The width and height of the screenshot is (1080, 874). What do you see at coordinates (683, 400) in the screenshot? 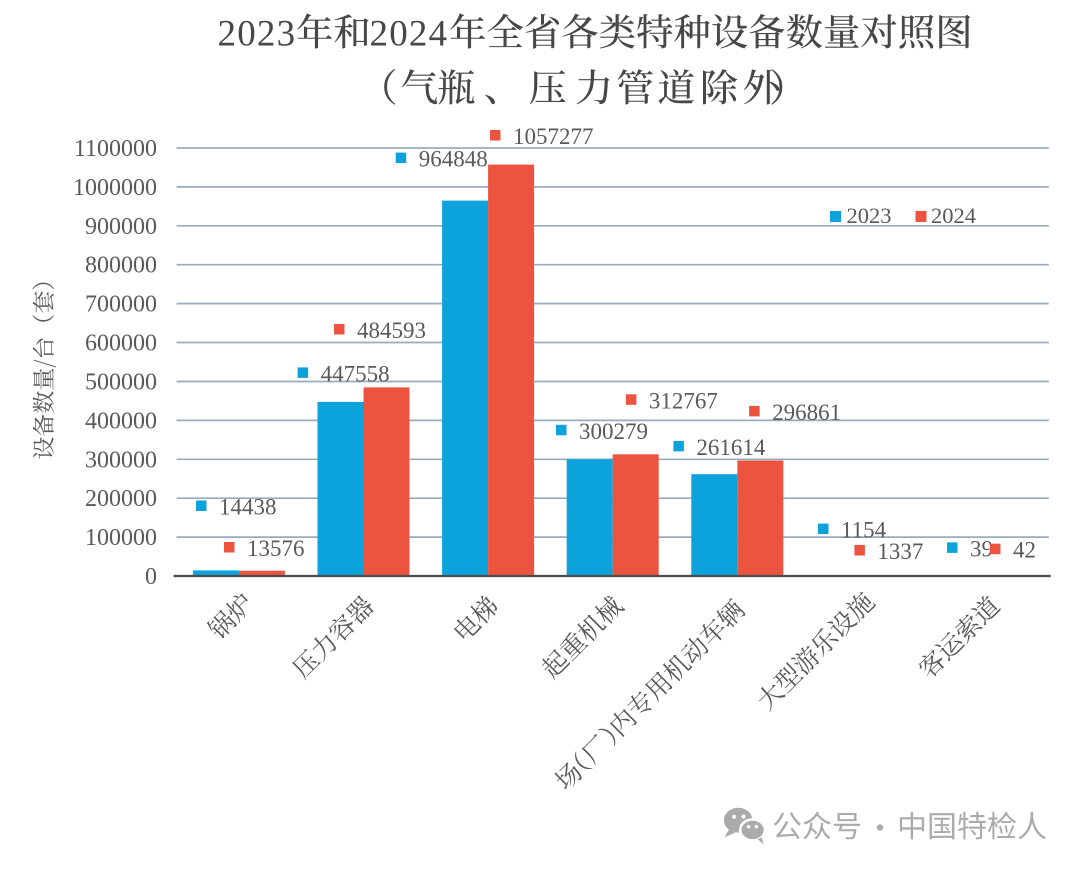
I see `svg-text: 312767` at bounding box center [683, 400].